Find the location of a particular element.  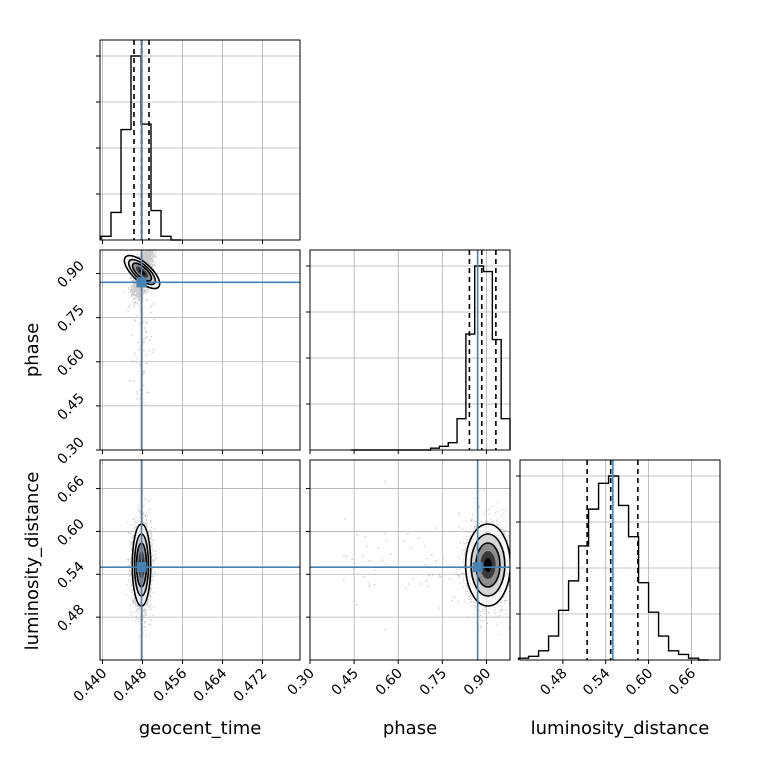

x-tick-label: 0.456 is located at coordinates (171, 685).